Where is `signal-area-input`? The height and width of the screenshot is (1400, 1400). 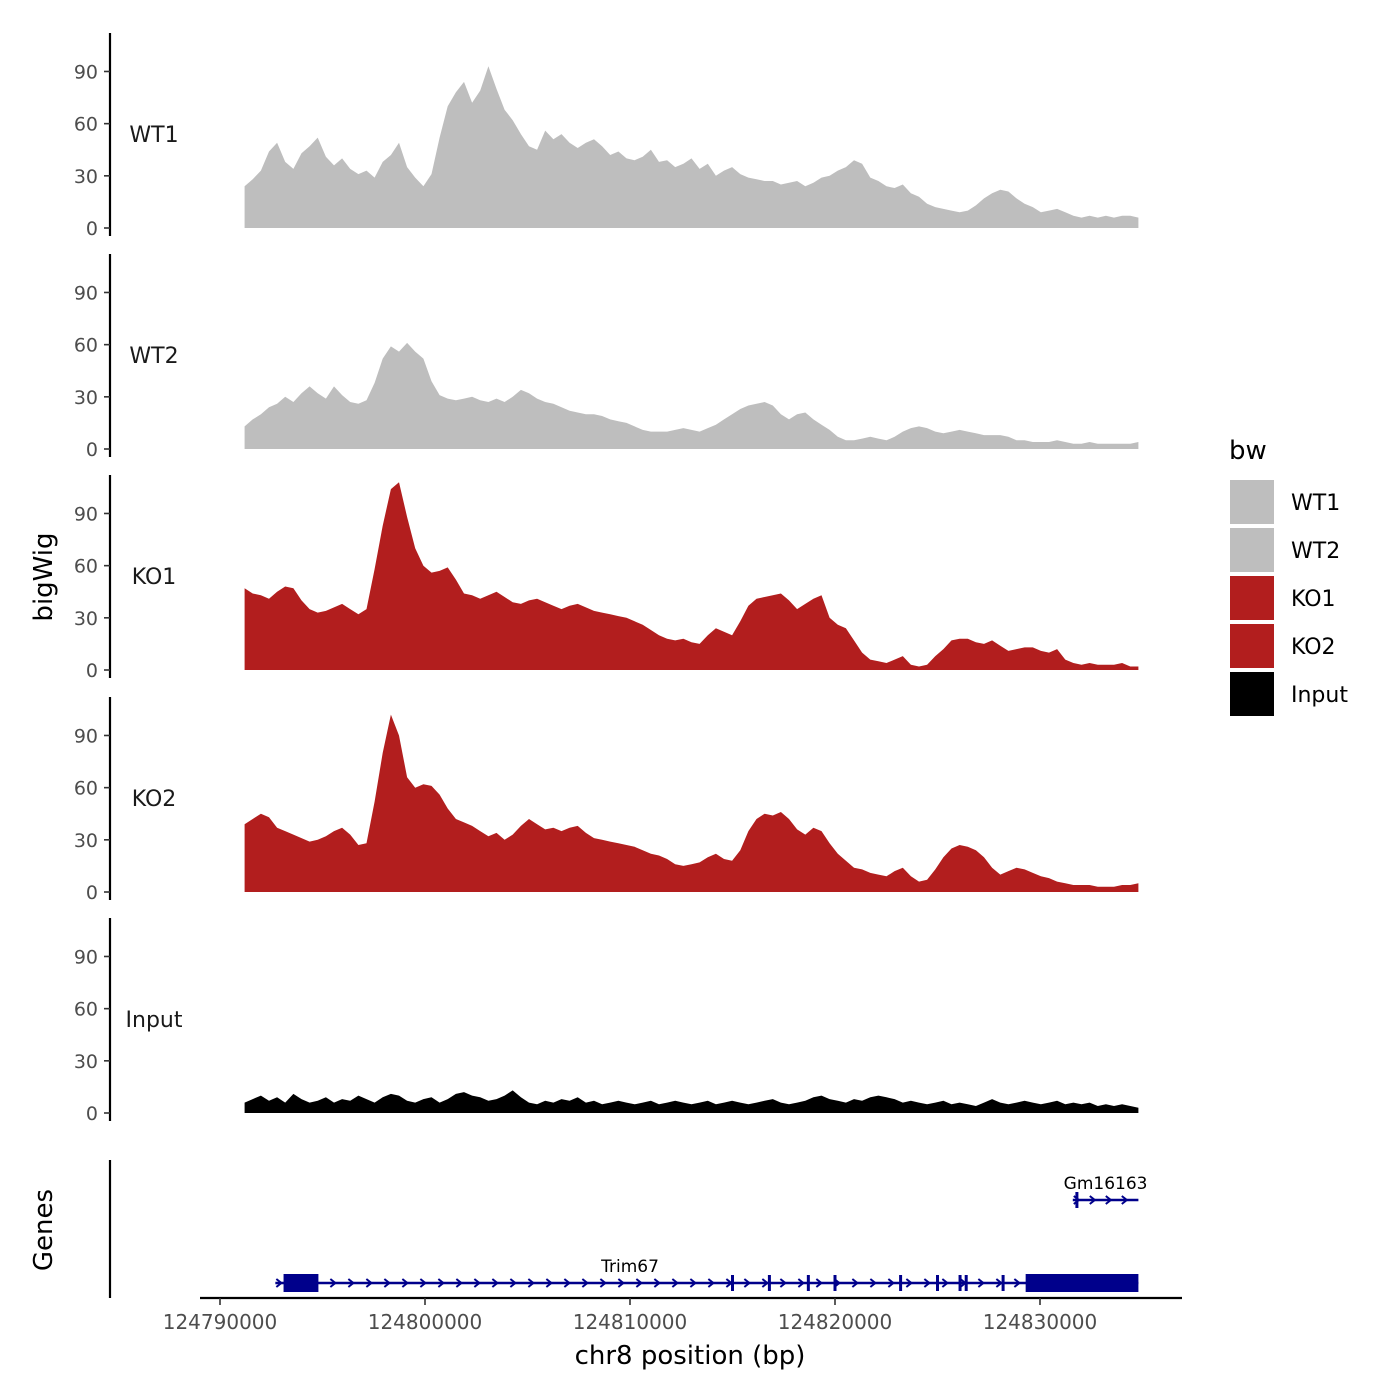
signal-area-input is located at coordinates (691, 1101).